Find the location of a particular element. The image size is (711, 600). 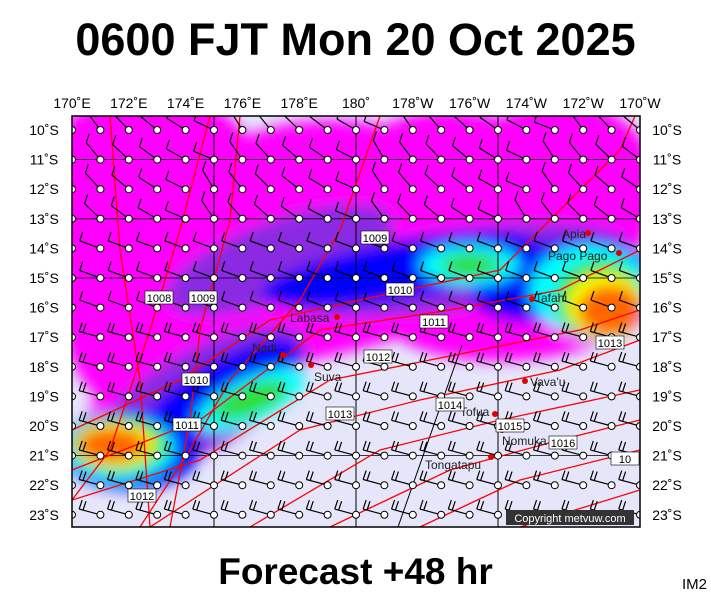

lat-label-left: 13˚S is located at coordinates (44, 219).